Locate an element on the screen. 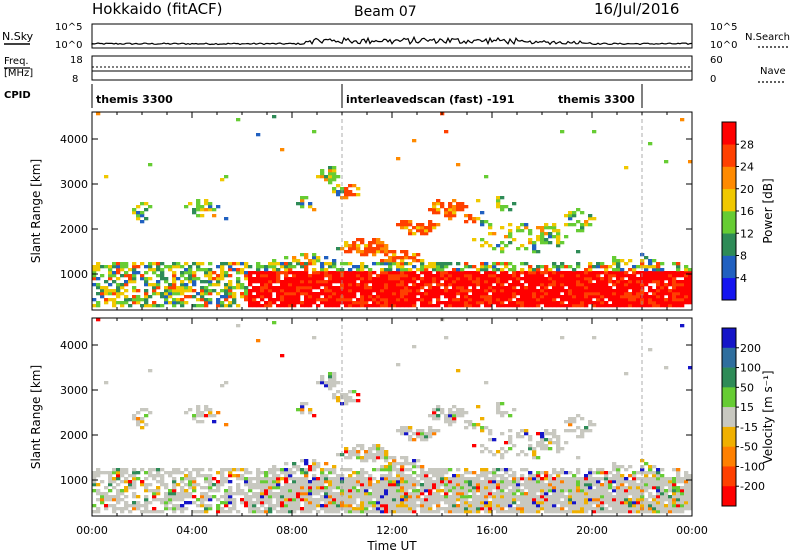  power-colorbar-label: Power [dB] is located at coordinates (768, 210).